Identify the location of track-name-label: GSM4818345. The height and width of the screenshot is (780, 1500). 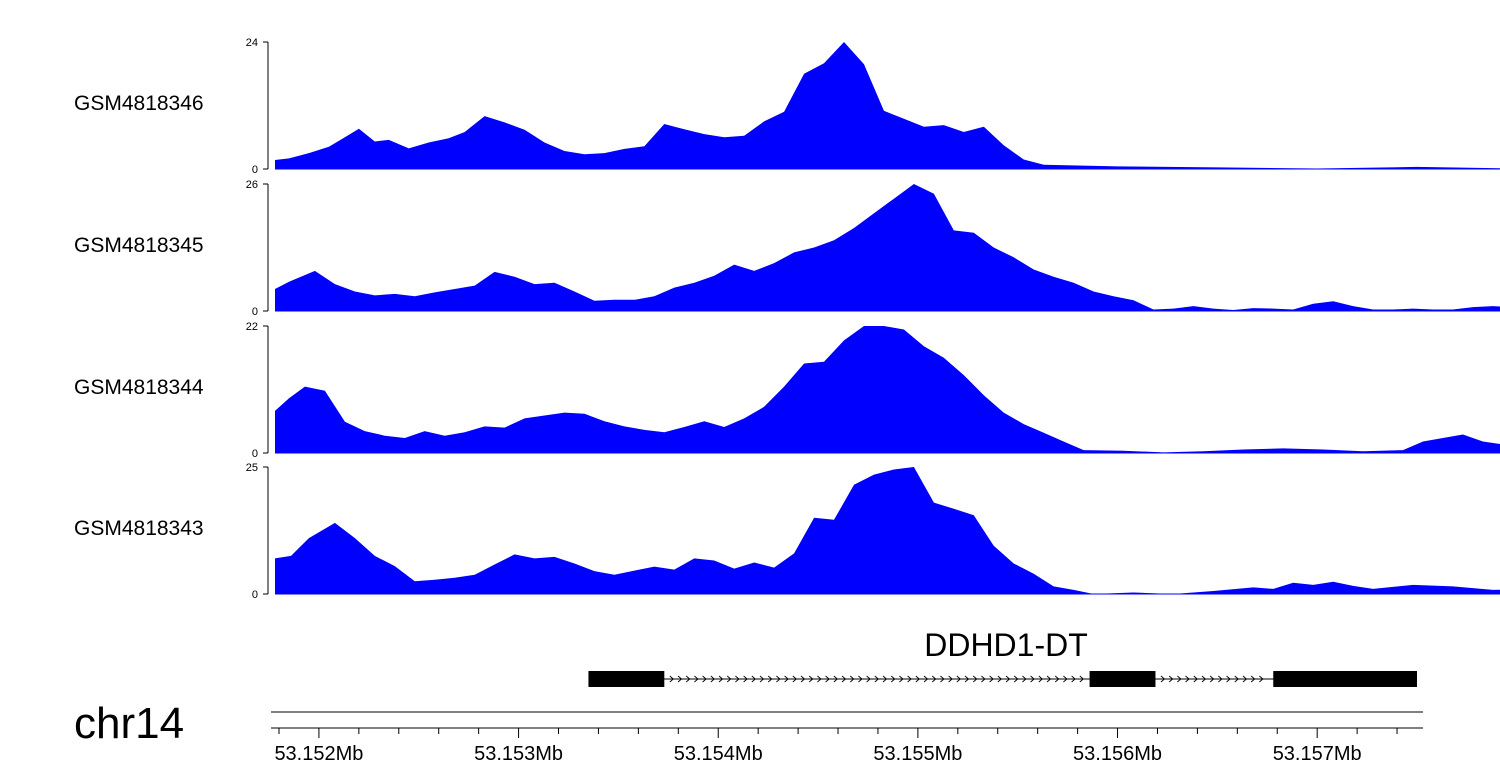
(139, 245).